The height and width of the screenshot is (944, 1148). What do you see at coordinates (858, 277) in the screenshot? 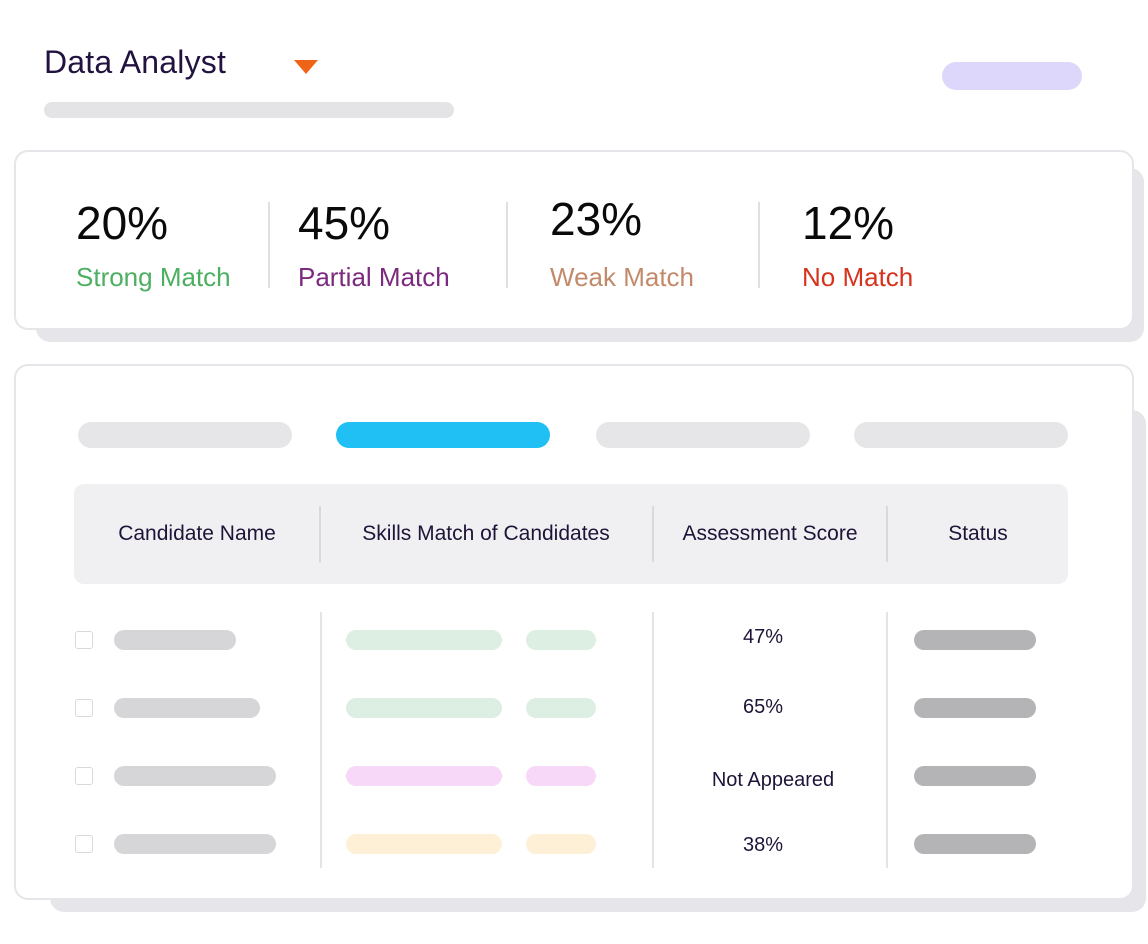
I see `stat-label: No Match` at bounding box center [858, 277].